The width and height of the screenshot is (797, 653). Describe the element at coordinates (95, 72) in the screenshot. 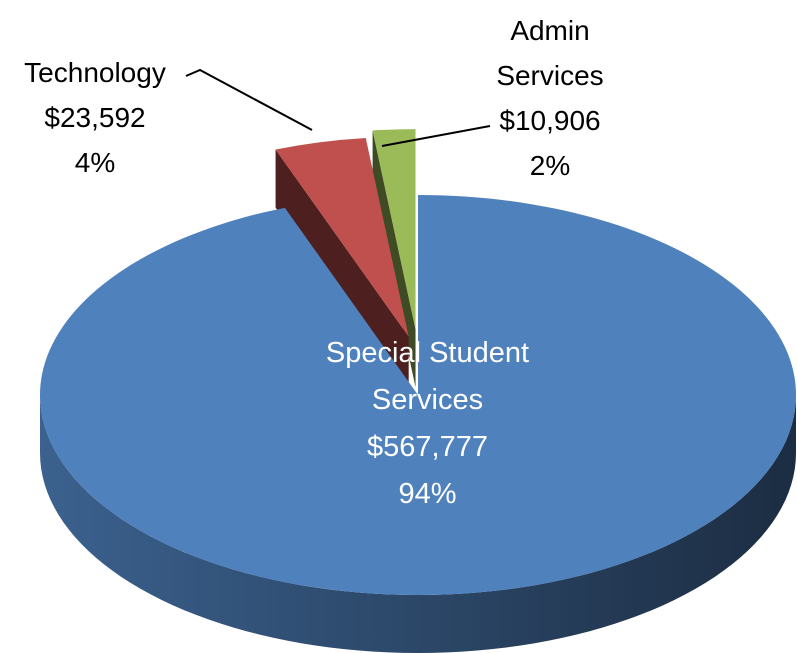

I see `category-label: Technology` at that location.